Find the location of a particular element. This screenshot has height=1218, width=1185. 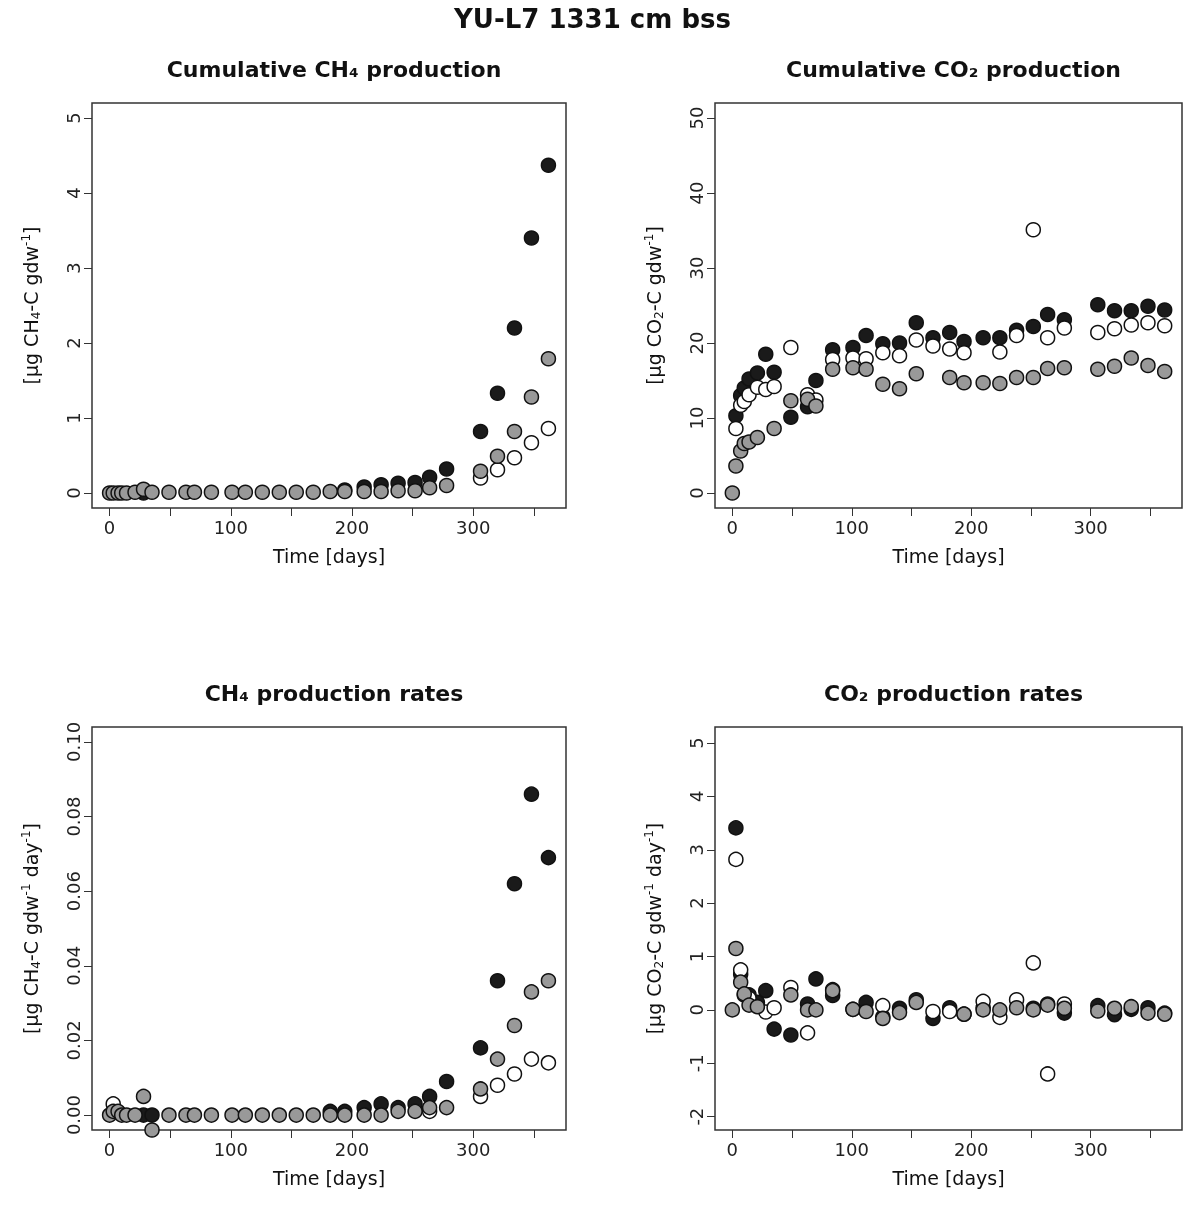

y-tick-label: 50 is located at coordinates (696, 118).